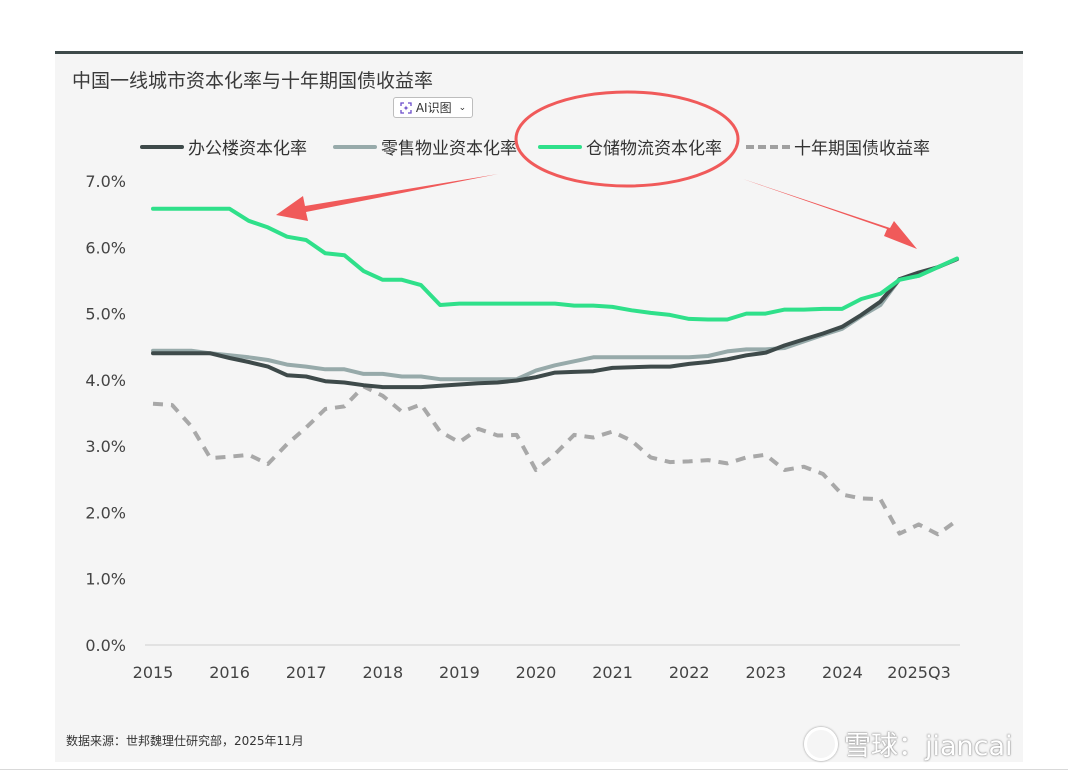  Describe the element at coordinates (105, 181) in the screenshot. I see `y-tick-label: 7.0%` at that location.